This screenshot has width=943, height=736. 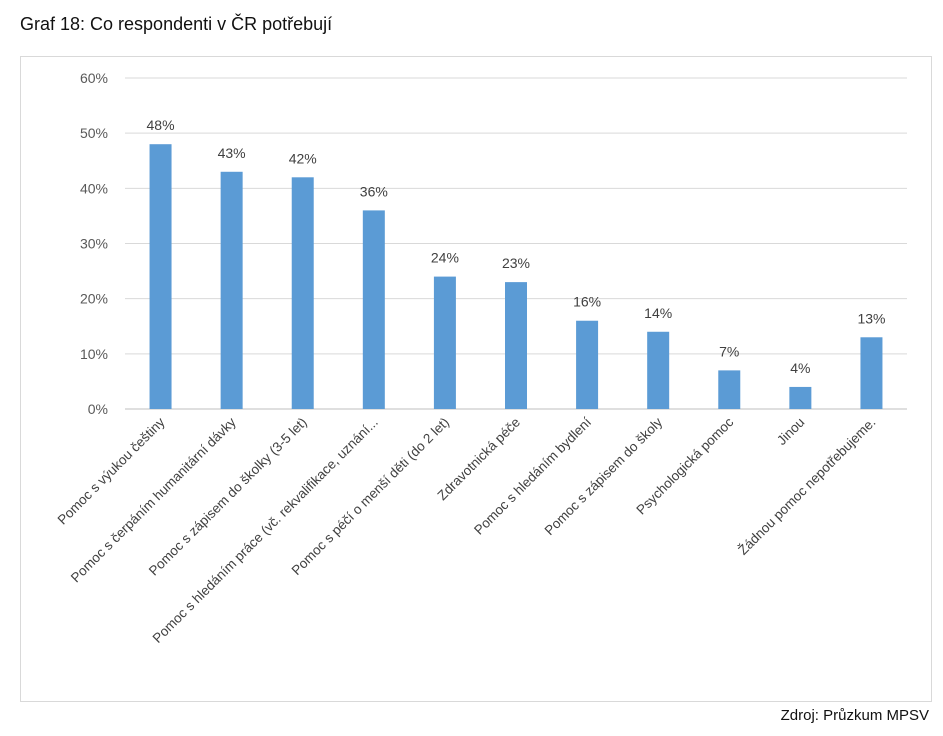 I want to click on category-label: Pomoc s zápisem do školky (3-5 let), so click(x=228, y=497).